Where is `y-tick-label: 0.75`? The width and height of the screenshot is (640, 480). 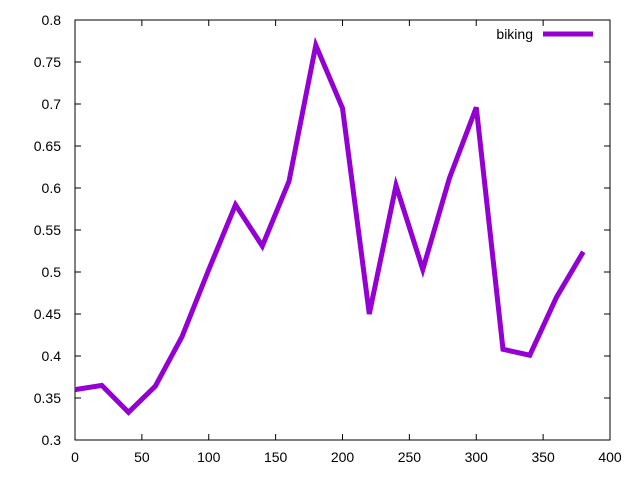 y-tick-label: 0.75 is located at coordinates (47, 62).